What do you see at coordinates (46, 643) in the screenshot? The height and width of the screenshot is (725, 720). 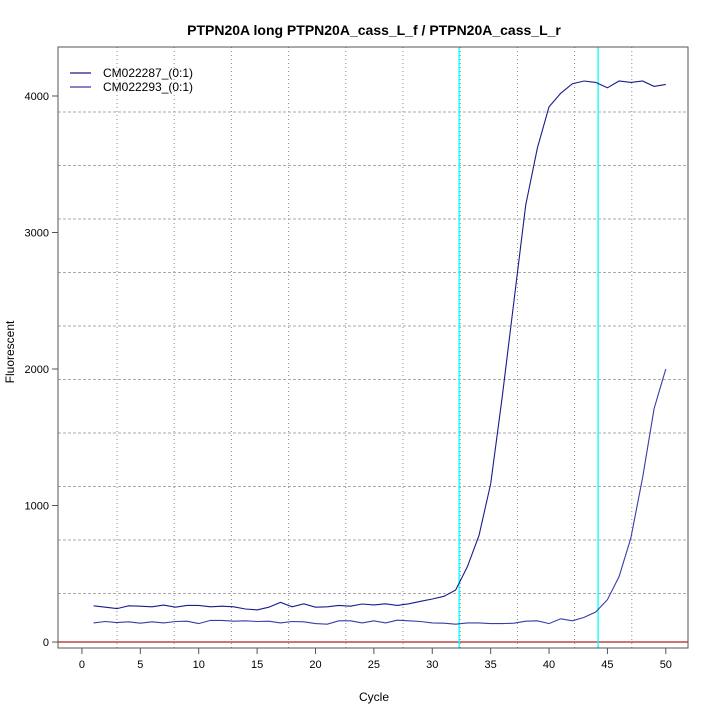 I see `y-tick-label: 0` at bounding box center [46, 643].